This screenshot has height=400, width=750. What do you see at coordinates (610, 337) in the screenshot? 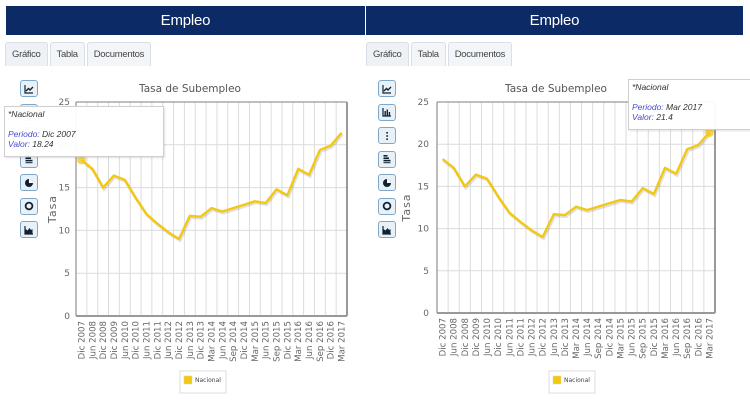
I see `x-tick-label: Dic 2014` at bounding box center [610, 337].